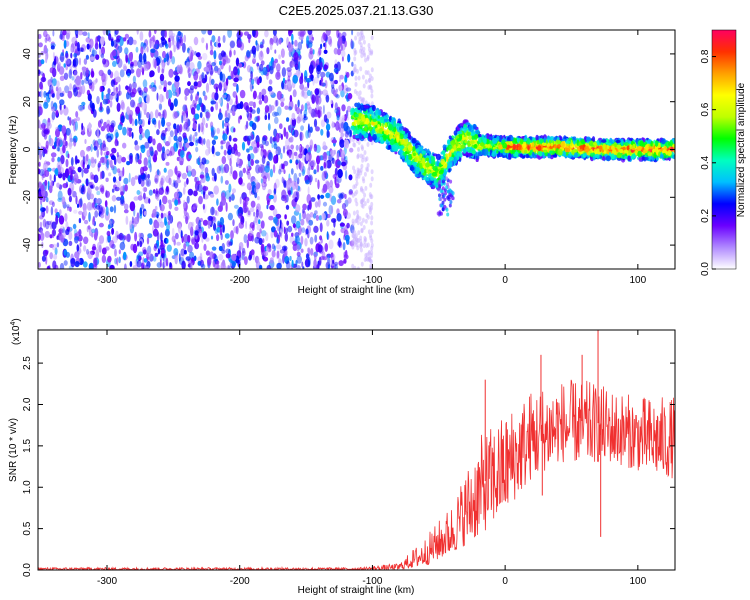 This screenshot has height=600, width=750. Describe the element at coordinates (356, 10) in the screenshot. I see `figure-title: C2E5.2025.037.21.13.G30` at that location.